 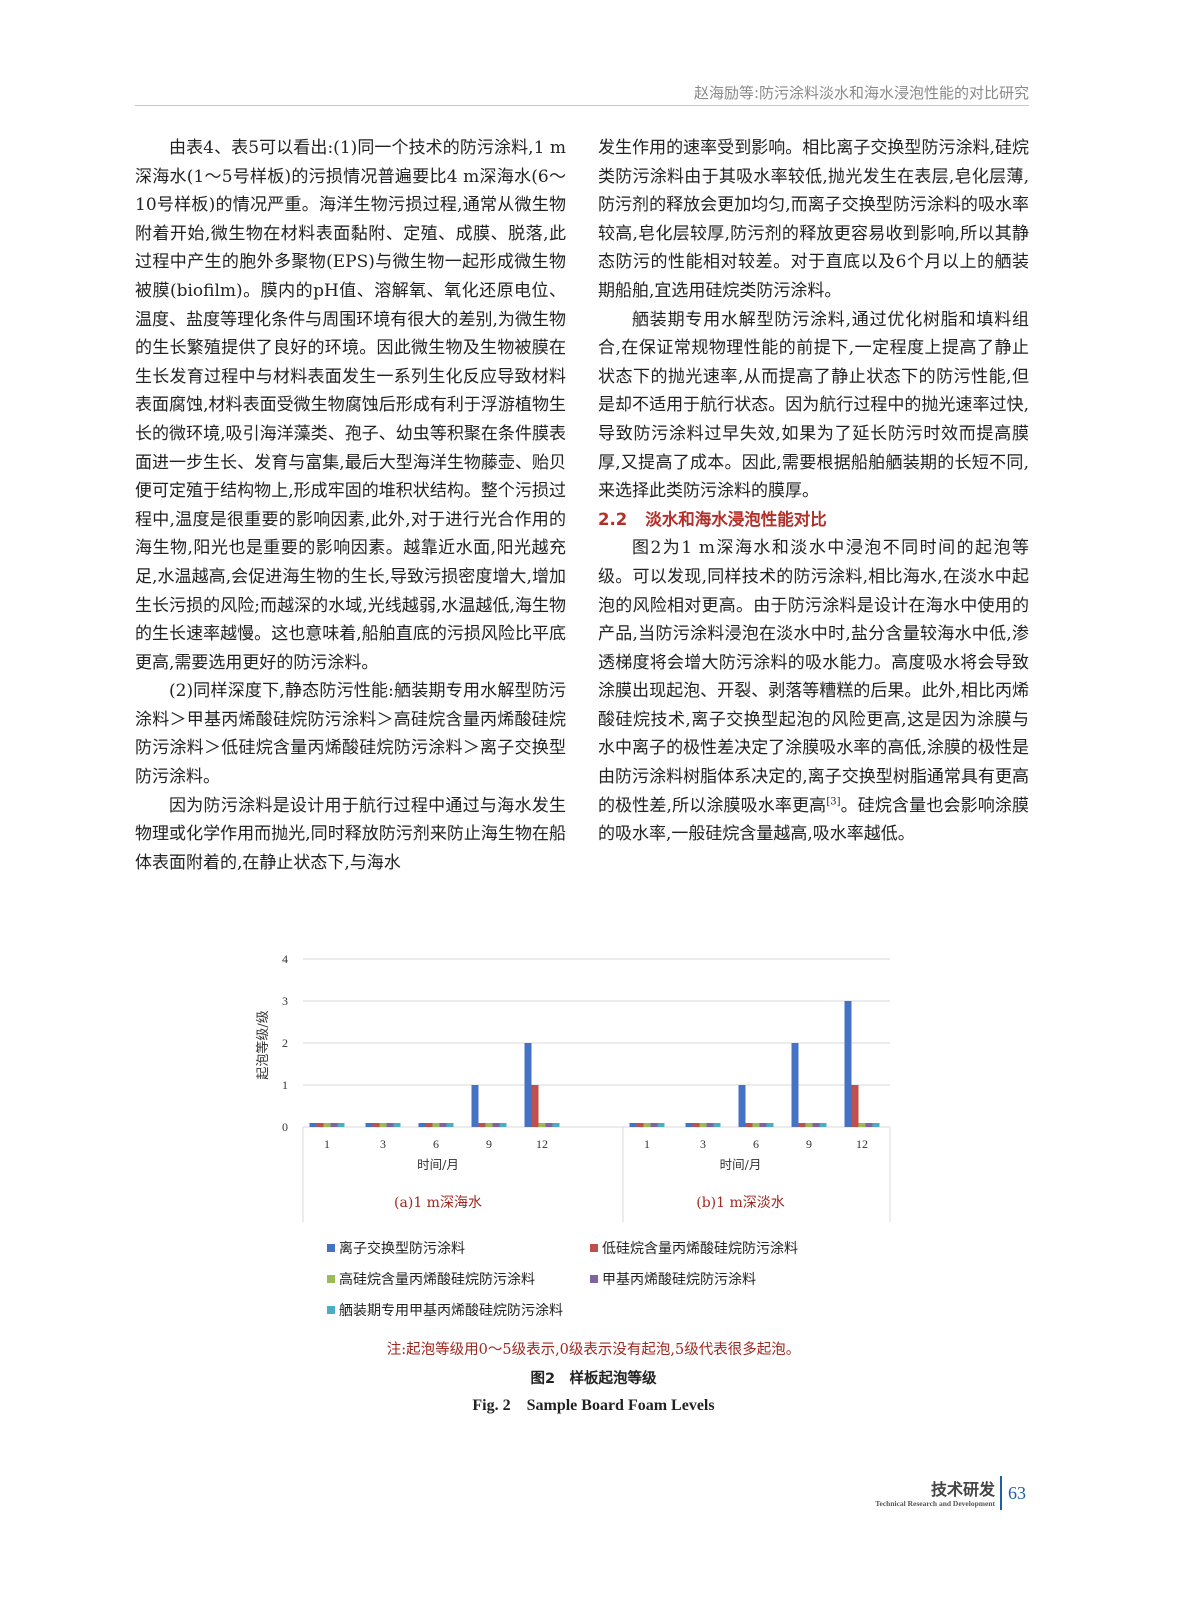 I want to click on section-number: 2.2, so click(x=613, y=519).